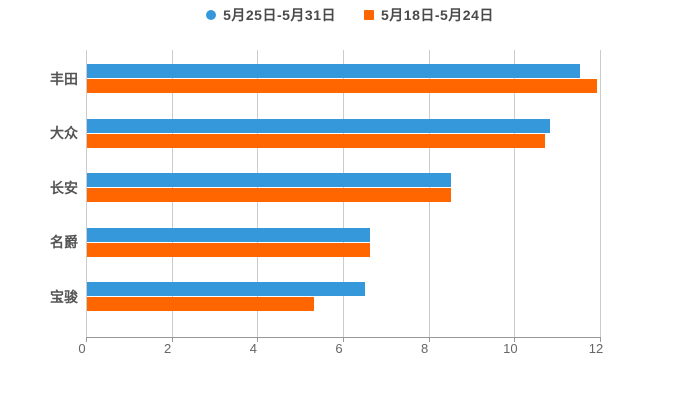 This screenshot has height=400, width=700. Describe the element at coordinates (596, 348) in the screenshot. I see `x-axis-tick-label: 12` at that location.